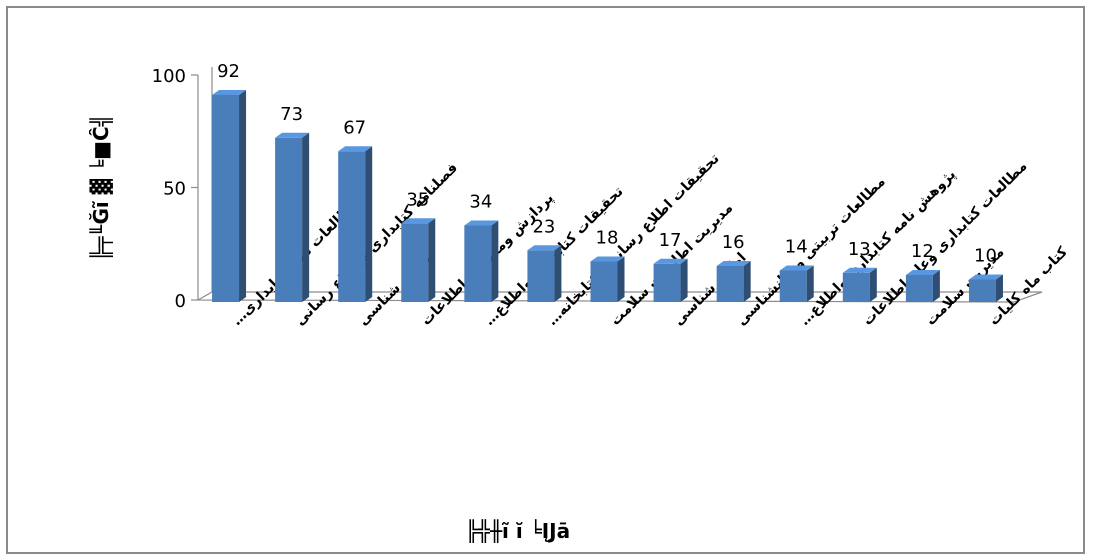 This screenshot has height=560, width=1093. Describe the element at coordinates (174, 189) in the screenshot. I see `y-tick-label: 50` at that location.